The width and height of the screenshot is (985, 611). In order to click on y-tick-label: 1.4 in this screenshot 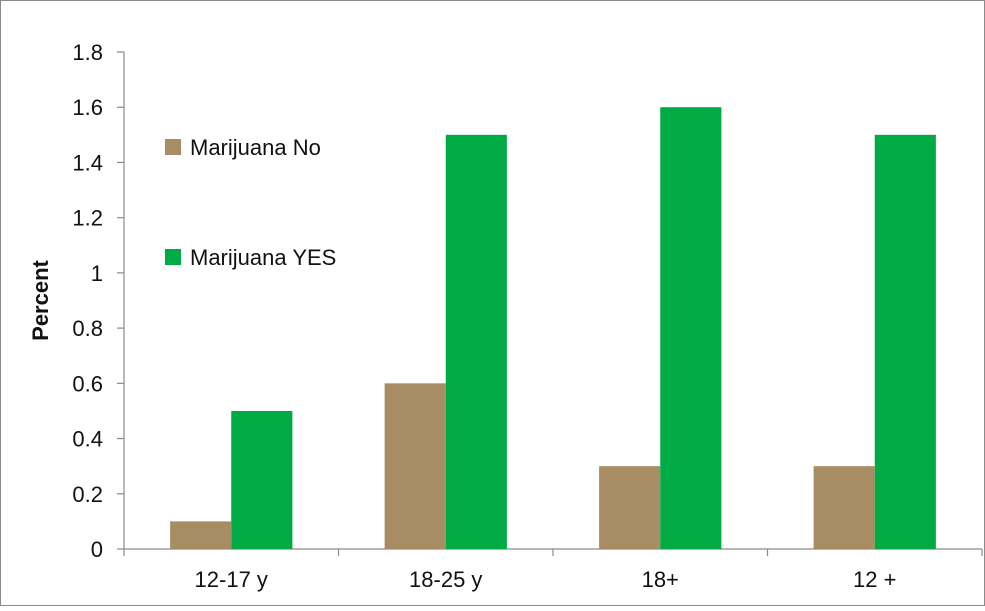, I will do `click(87, 162)`.